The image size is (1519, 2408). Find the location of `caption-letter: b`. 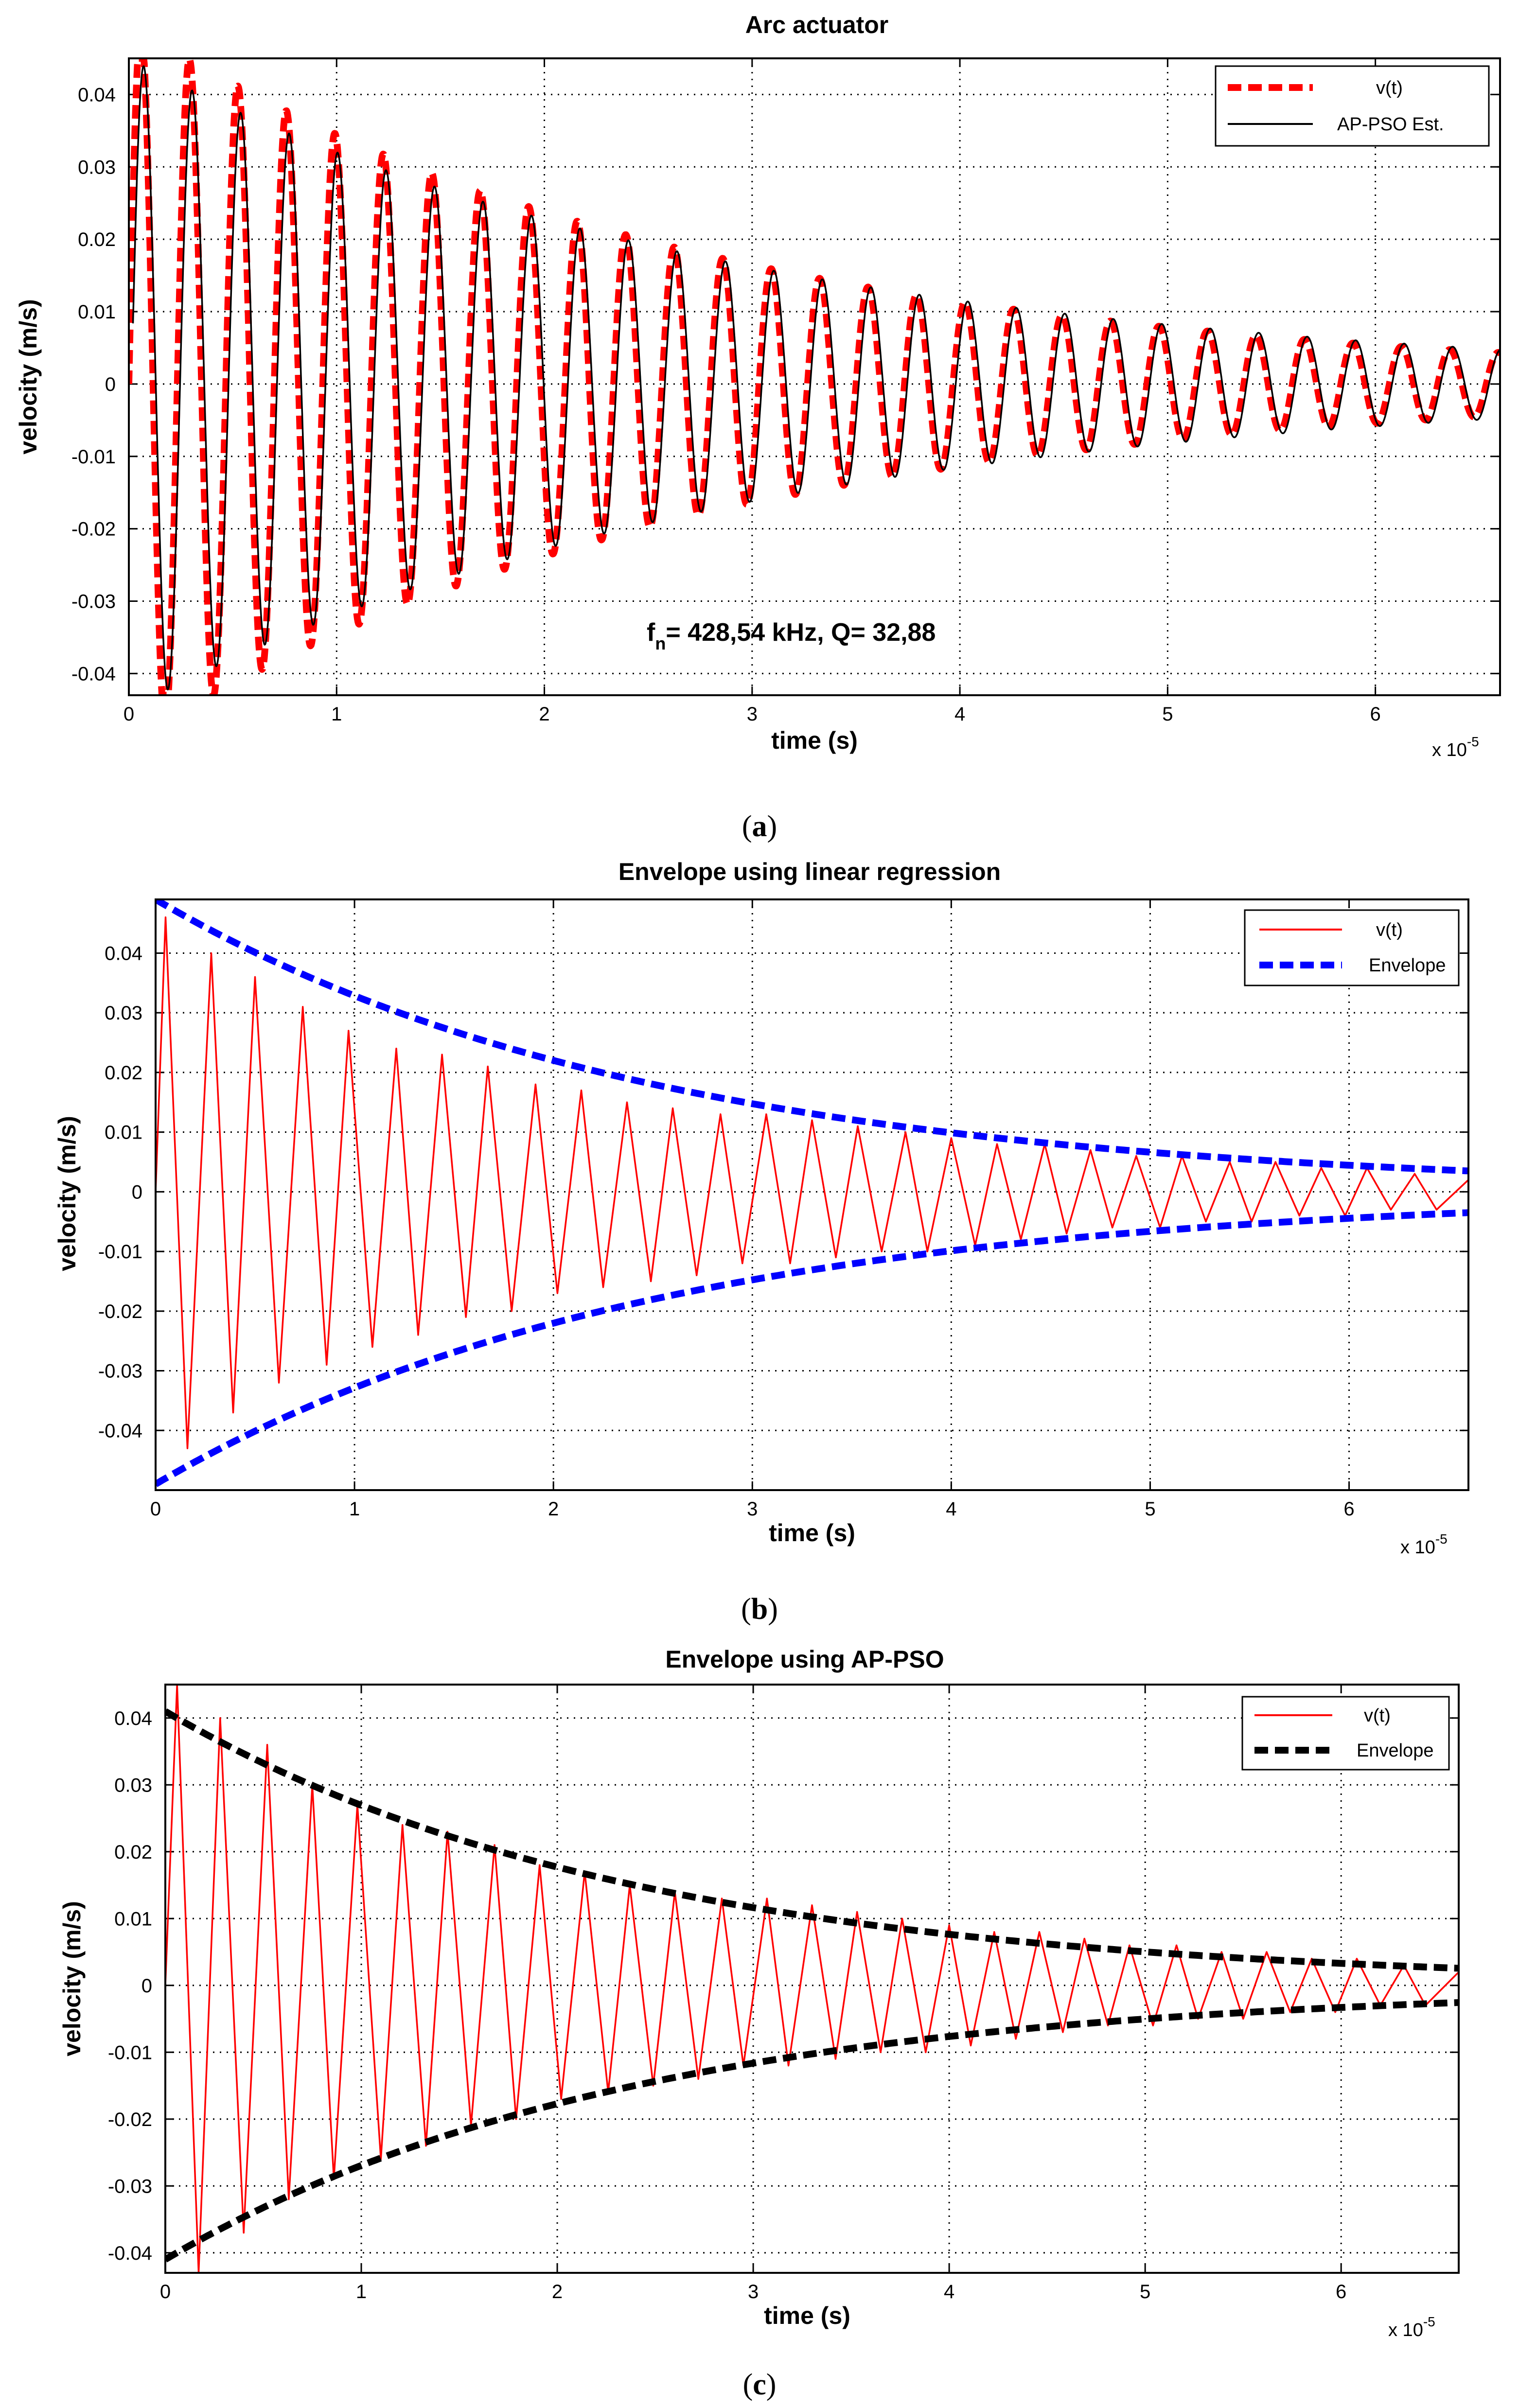

caption-letter: b is located at coordinates (759, 1609).